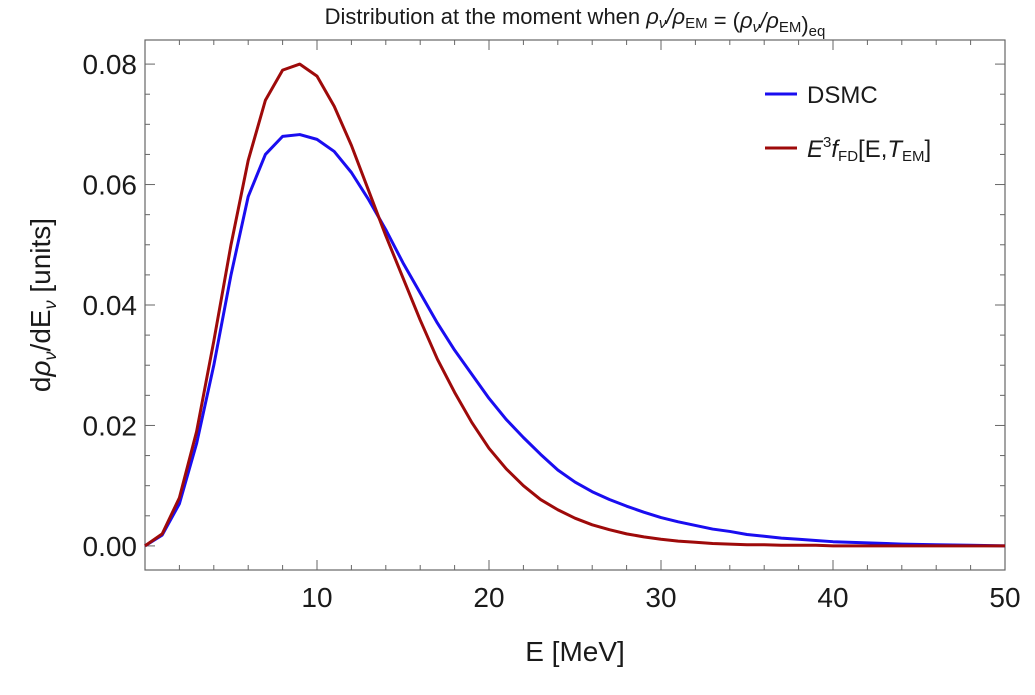 This screenshot has width=1035, height=695. Describe the element at coordinates (842, 95) in the screenshot. I see `legend-label-0: DSMC` at that location.